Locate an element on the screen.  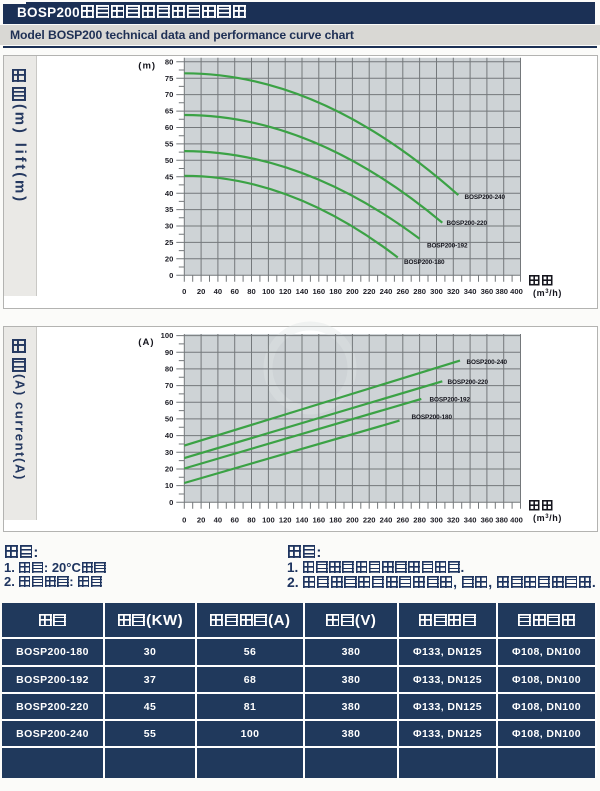
svg-text: (m) is located at coordinates (147, 66).